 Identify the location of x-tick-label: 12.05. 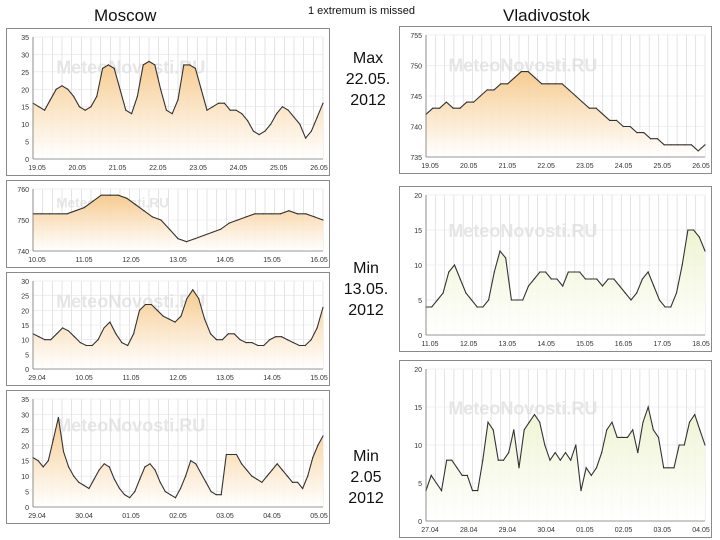
(131, 260).